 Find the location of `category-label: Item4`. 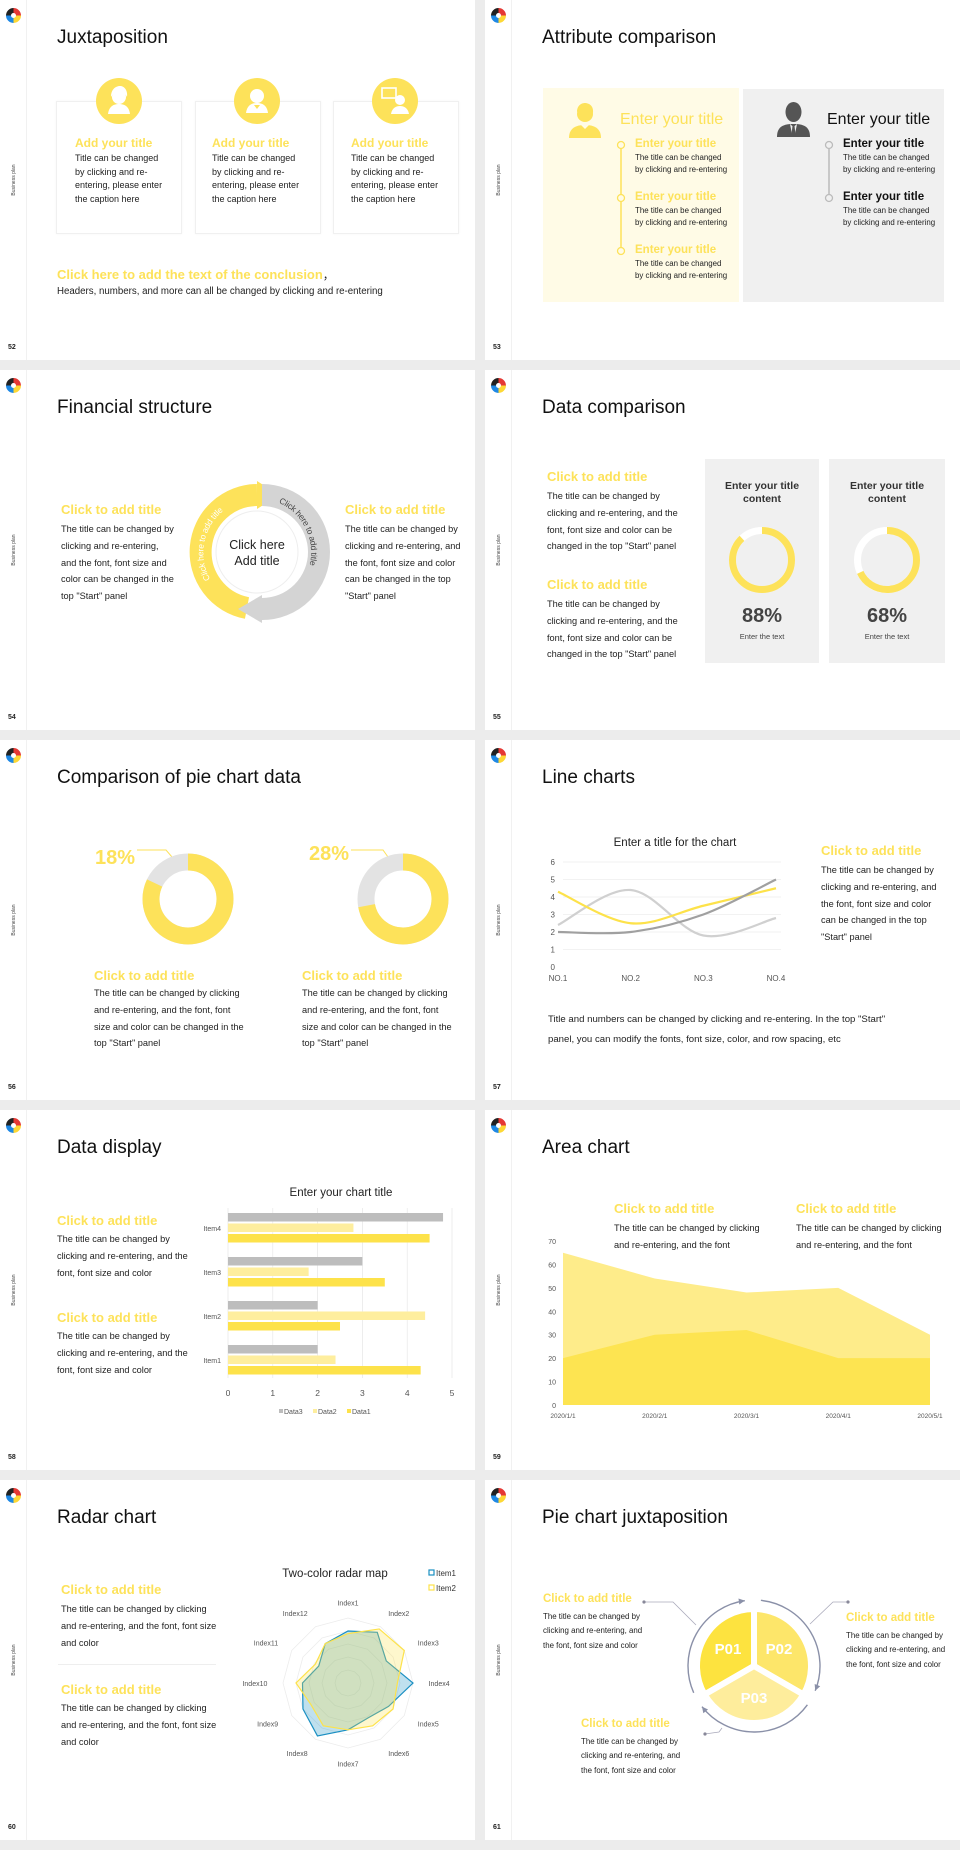

category-label: Item4 is located at coordinates (212, 1229).